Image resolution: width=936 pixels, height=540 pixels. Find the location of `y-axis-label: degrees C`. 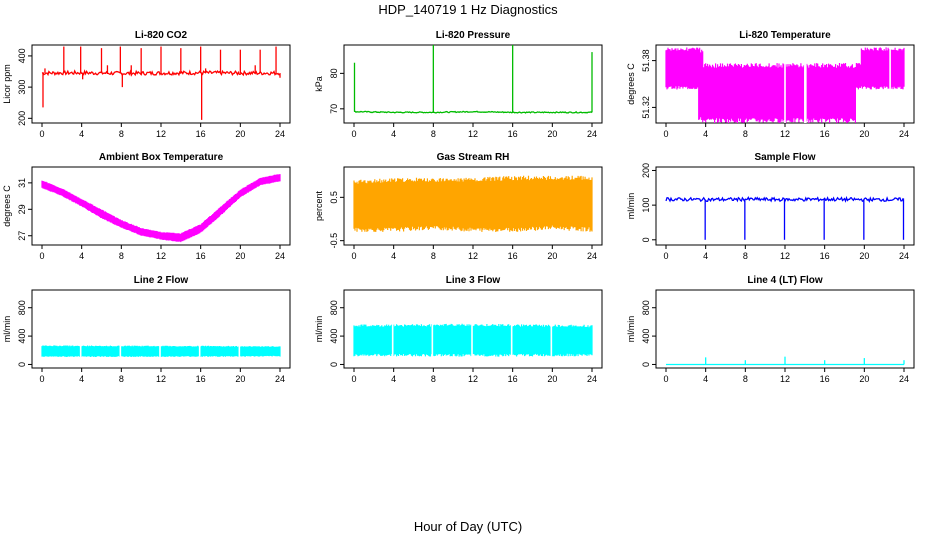

y-axis-label: degrees C is located at coordinates (631, 84).